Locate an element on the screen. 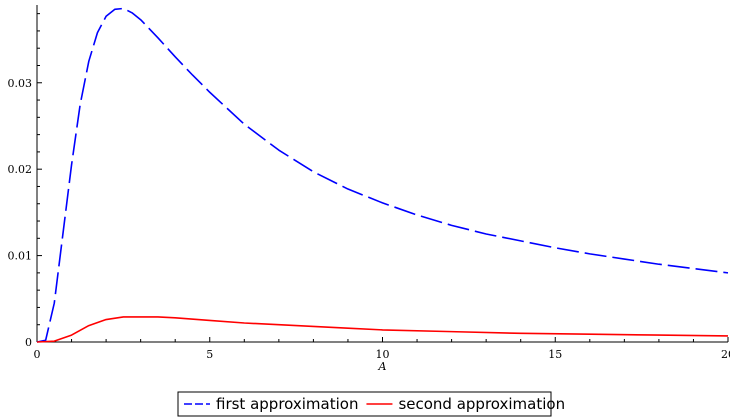 The image size is (730, 420). x-axis-label: A is located at coordinates (382, 366).